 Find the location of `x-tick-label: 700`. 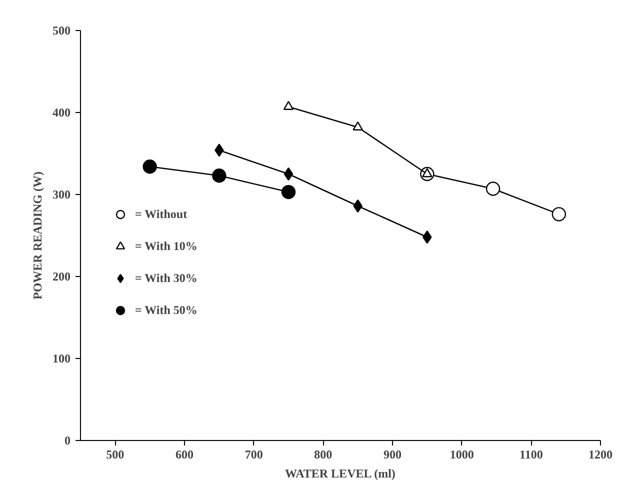

x-tick-label: 700 is located at coordinates (253, 455).